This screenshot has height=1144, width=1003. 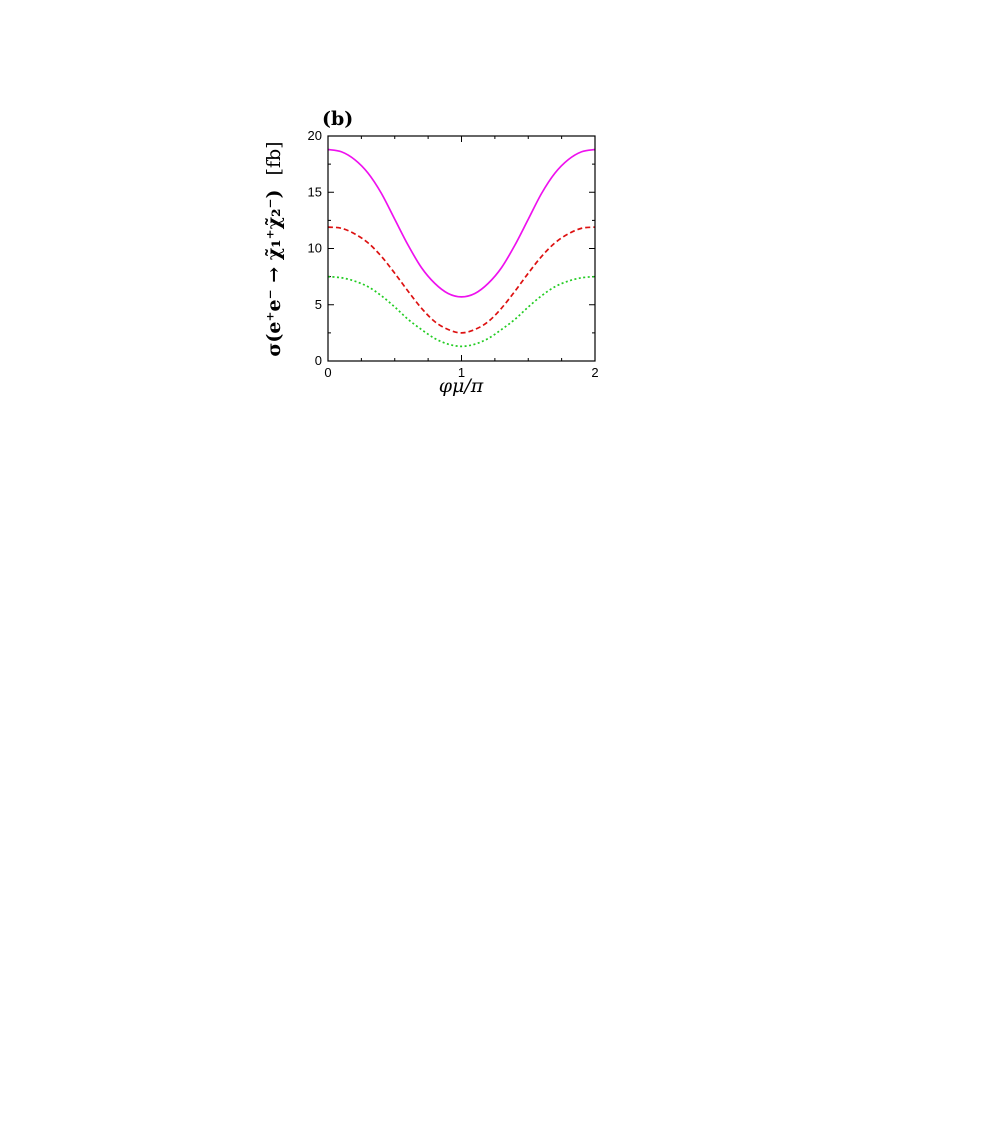 What do you see at coordinates (315, 135) in the screenshot?
I see `y-tick-label: 20` at bounding box center [315, 135].